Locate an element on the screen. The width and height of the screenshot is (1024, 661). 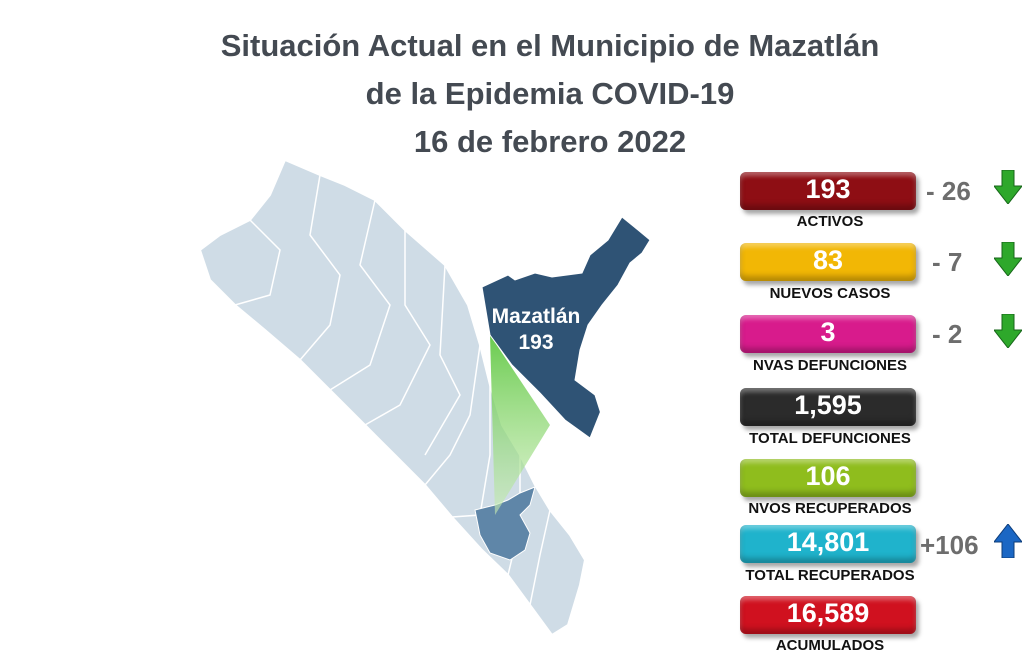
total-recuperados-label: TOTAL RECUPERADOS is located at coordinates (830, 575).